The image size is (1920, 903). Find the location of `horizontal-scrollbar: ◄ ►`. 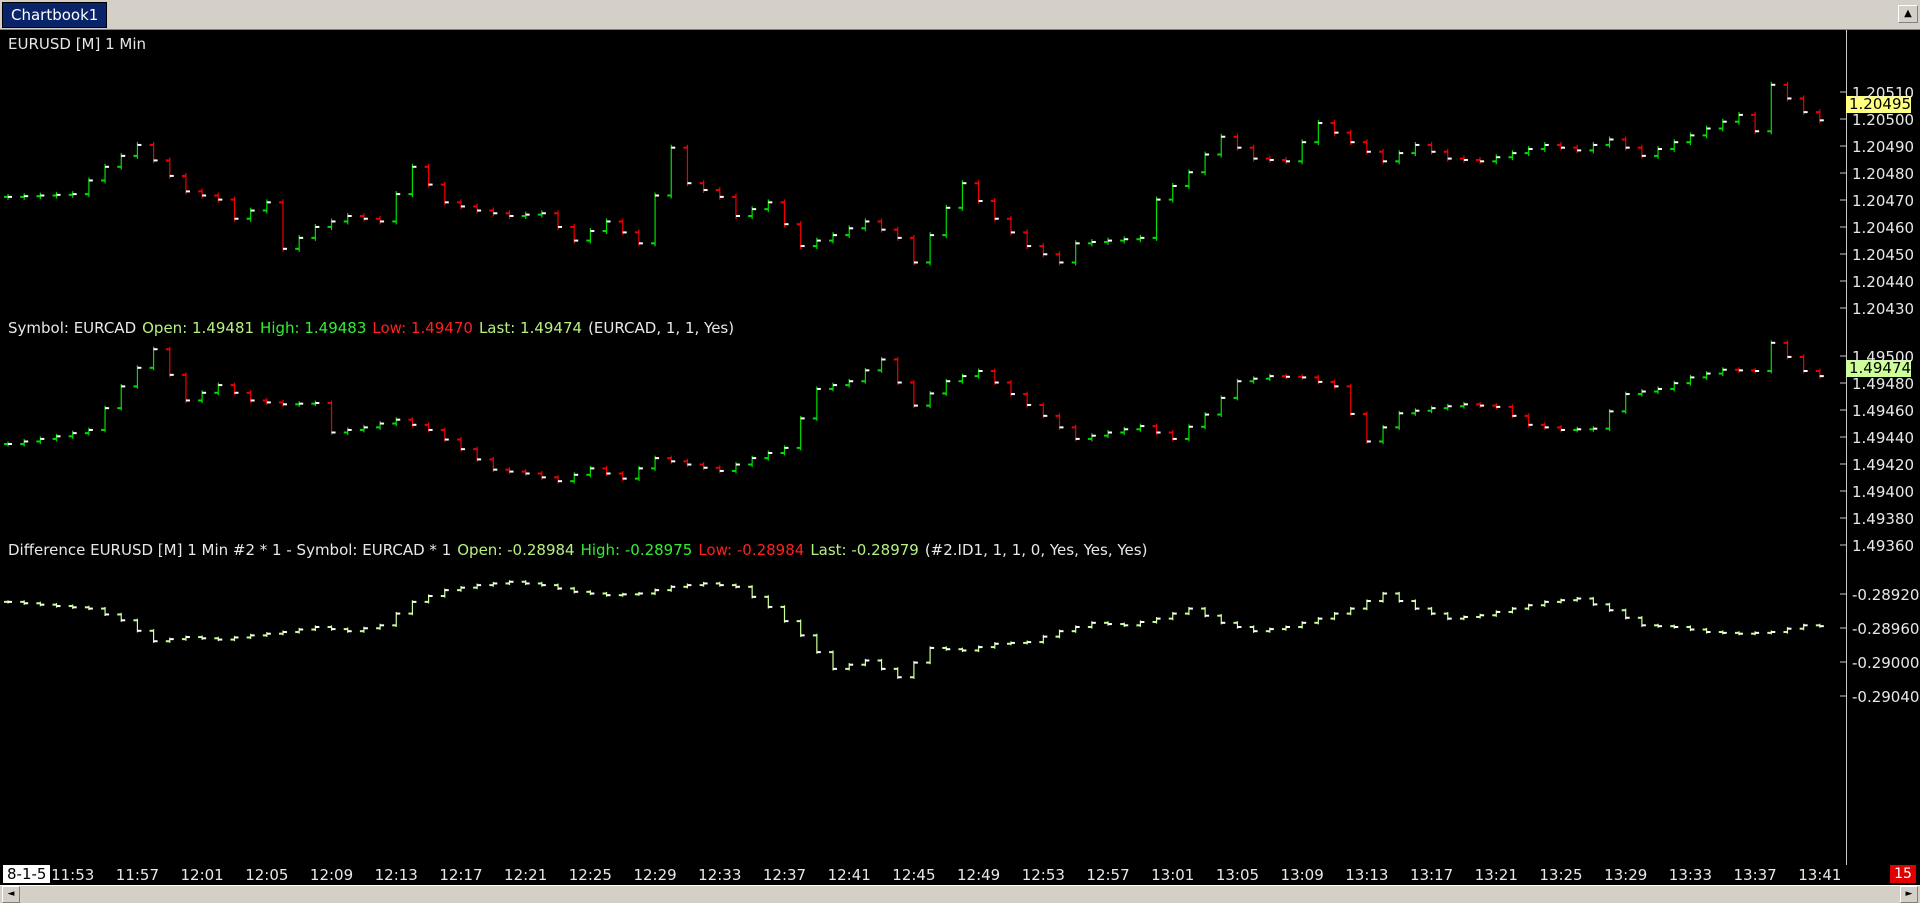

horizontal-scrollbar: ◄ ► is located at coordinates (960, 894).